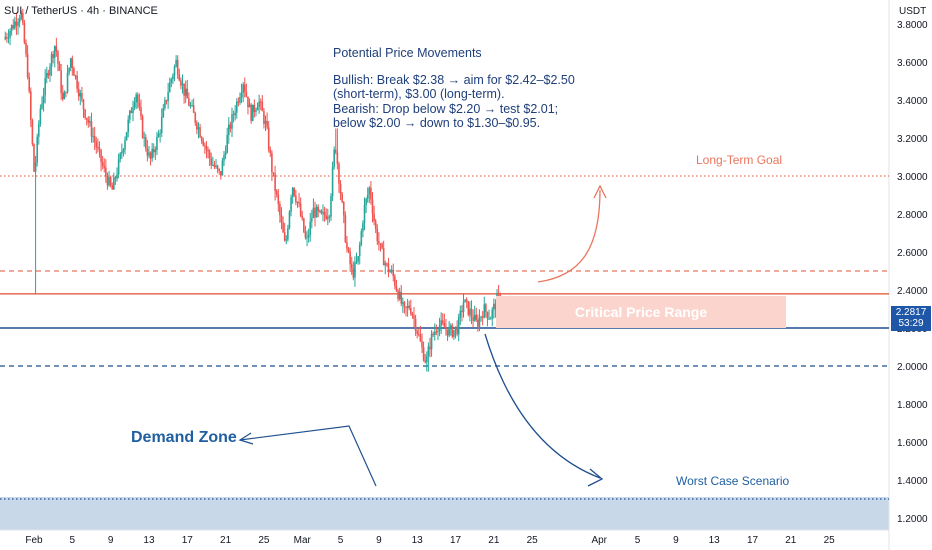  Describe the element at coordinates (599, 540) in the screenshot. I see `x-tick-label: Apr` at that location.